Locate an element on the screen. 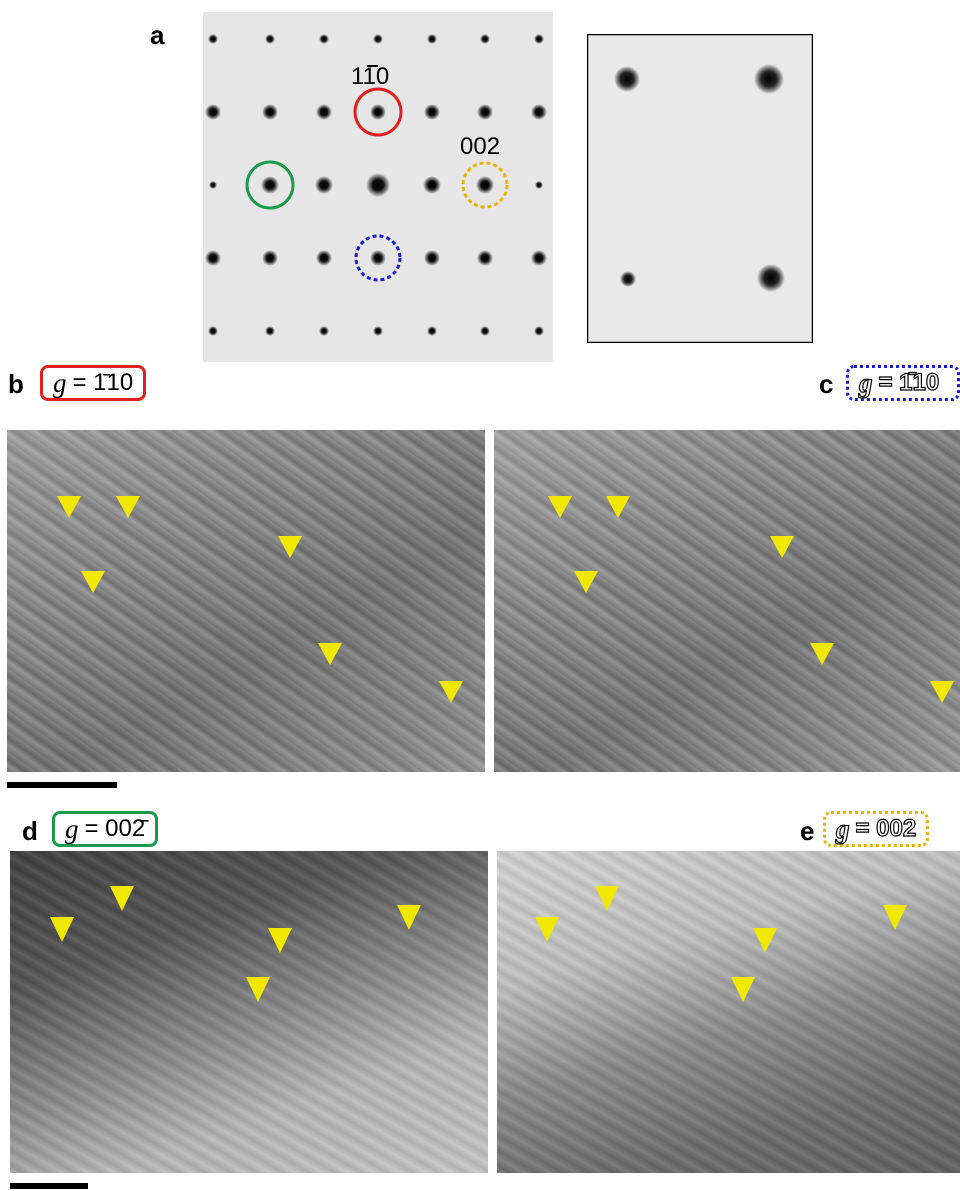  panel-letter-a: a is located at coordinates (157, 35).